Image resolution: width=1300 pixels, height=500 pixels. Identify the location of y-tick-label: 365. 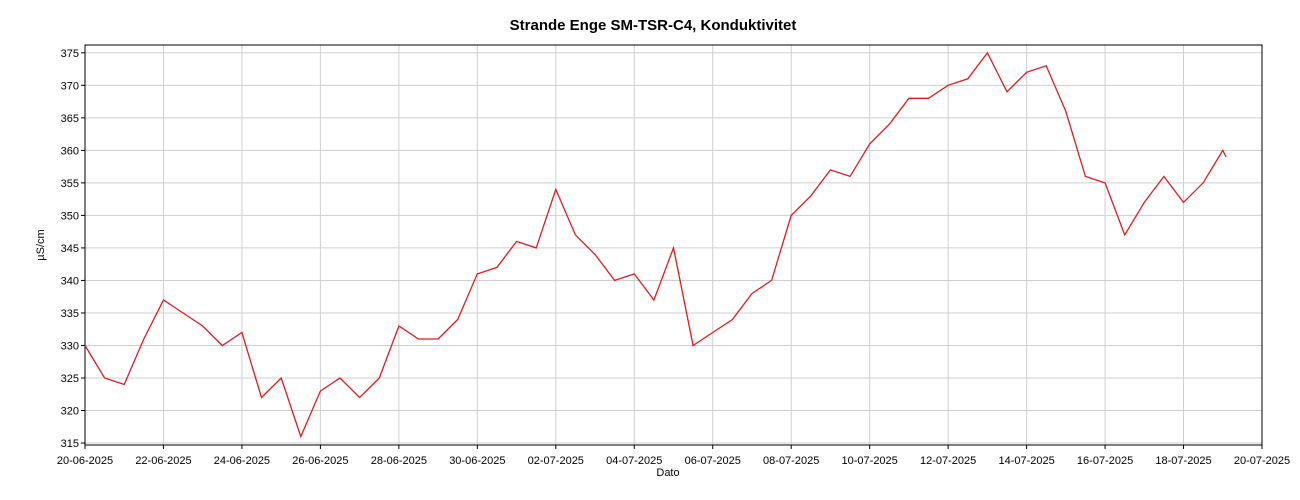
(70, 119).